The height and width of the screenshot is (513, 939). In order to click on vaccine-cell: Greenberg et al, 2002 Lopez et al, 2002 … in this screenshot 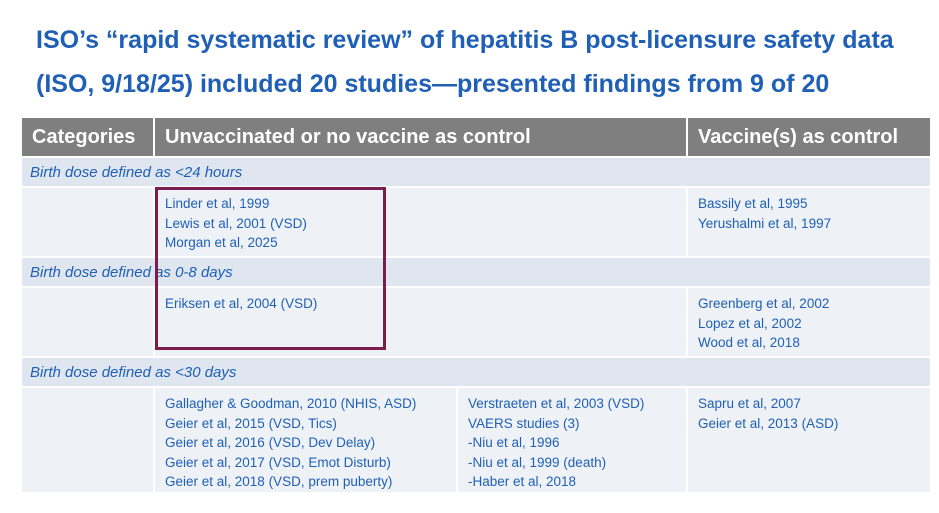, I will do `click(809, 322)`.